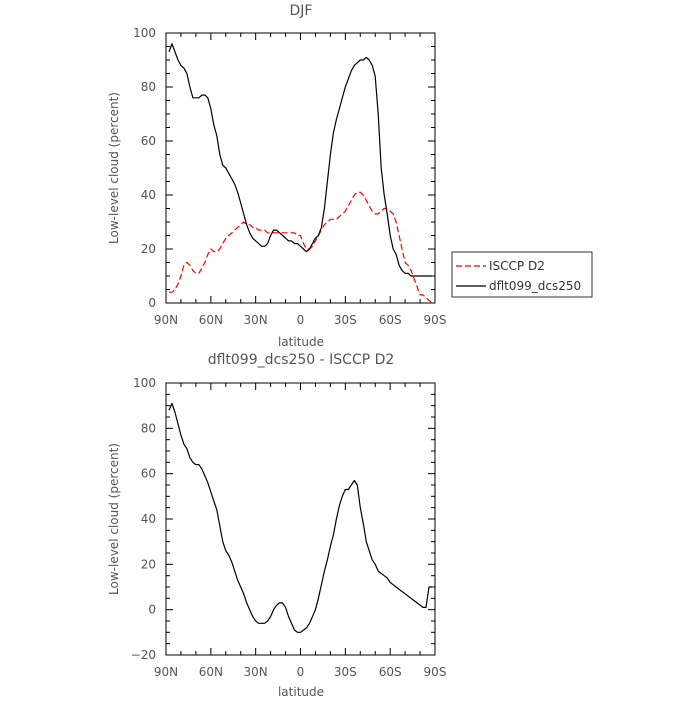 The image size is (700, 704). I want to click on top-chart-y-axis-title: Low-level cloud (percent), so click(114, 168).